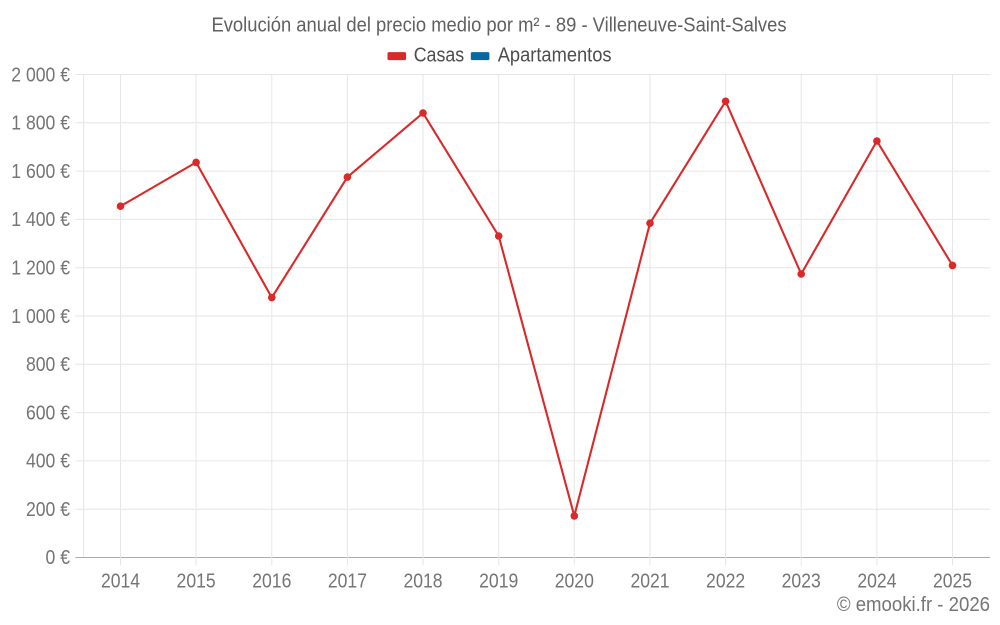  Describe the element at coordinates (876, 580) in the screenshot. I see `svg-text: 2024` at that location.